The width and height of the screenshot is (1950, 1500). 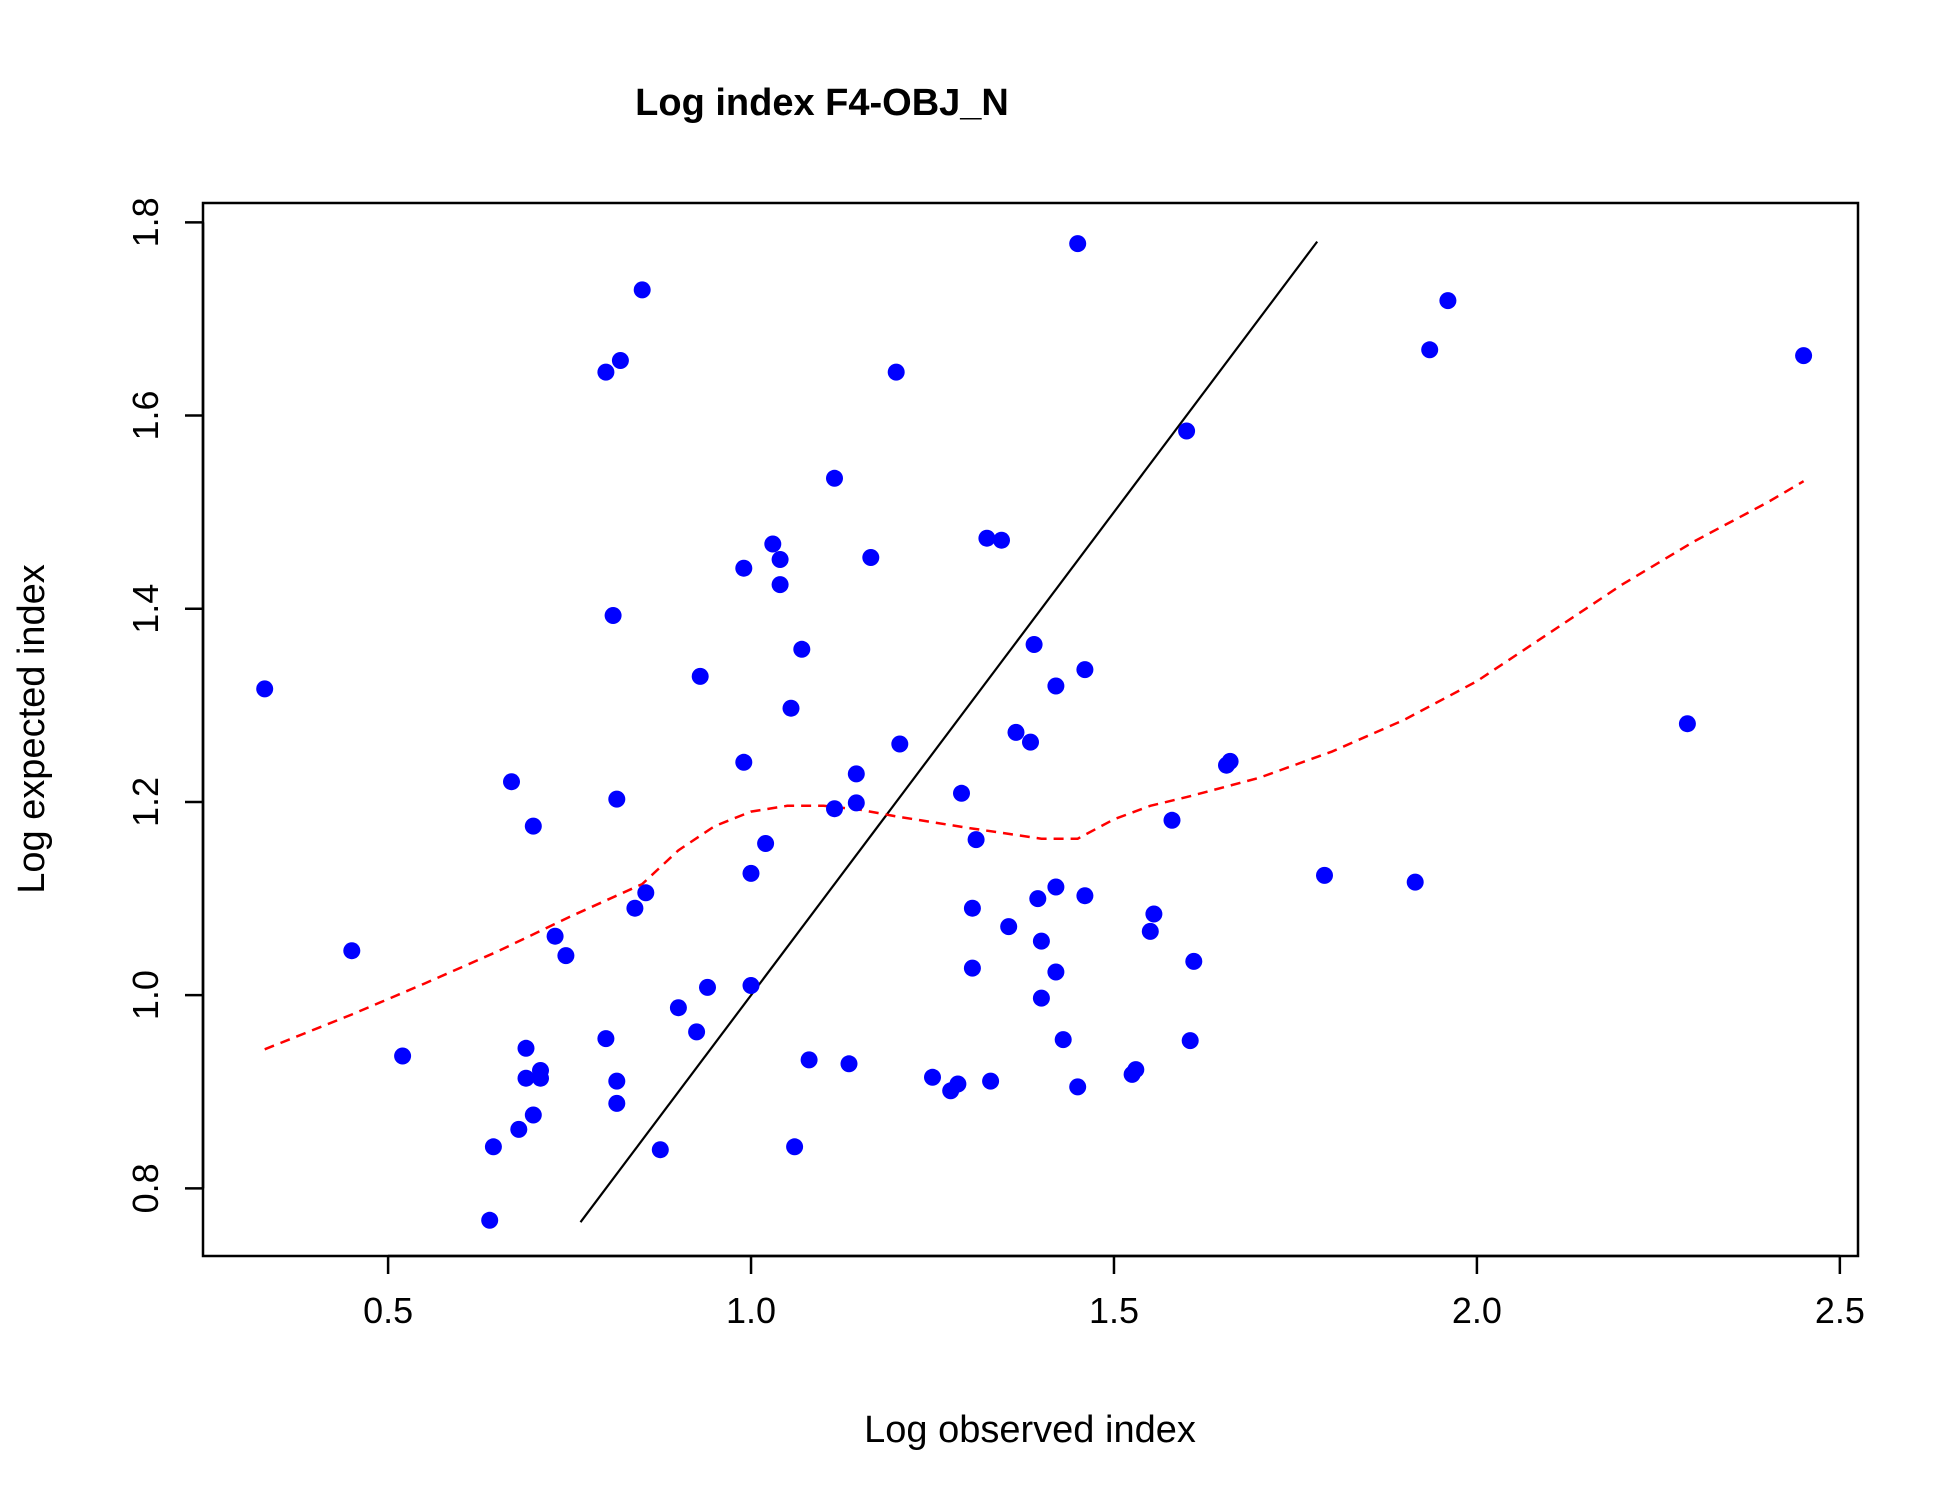 I want to click on x-tick-label: 2.0, so click(x=1477, y=1310).